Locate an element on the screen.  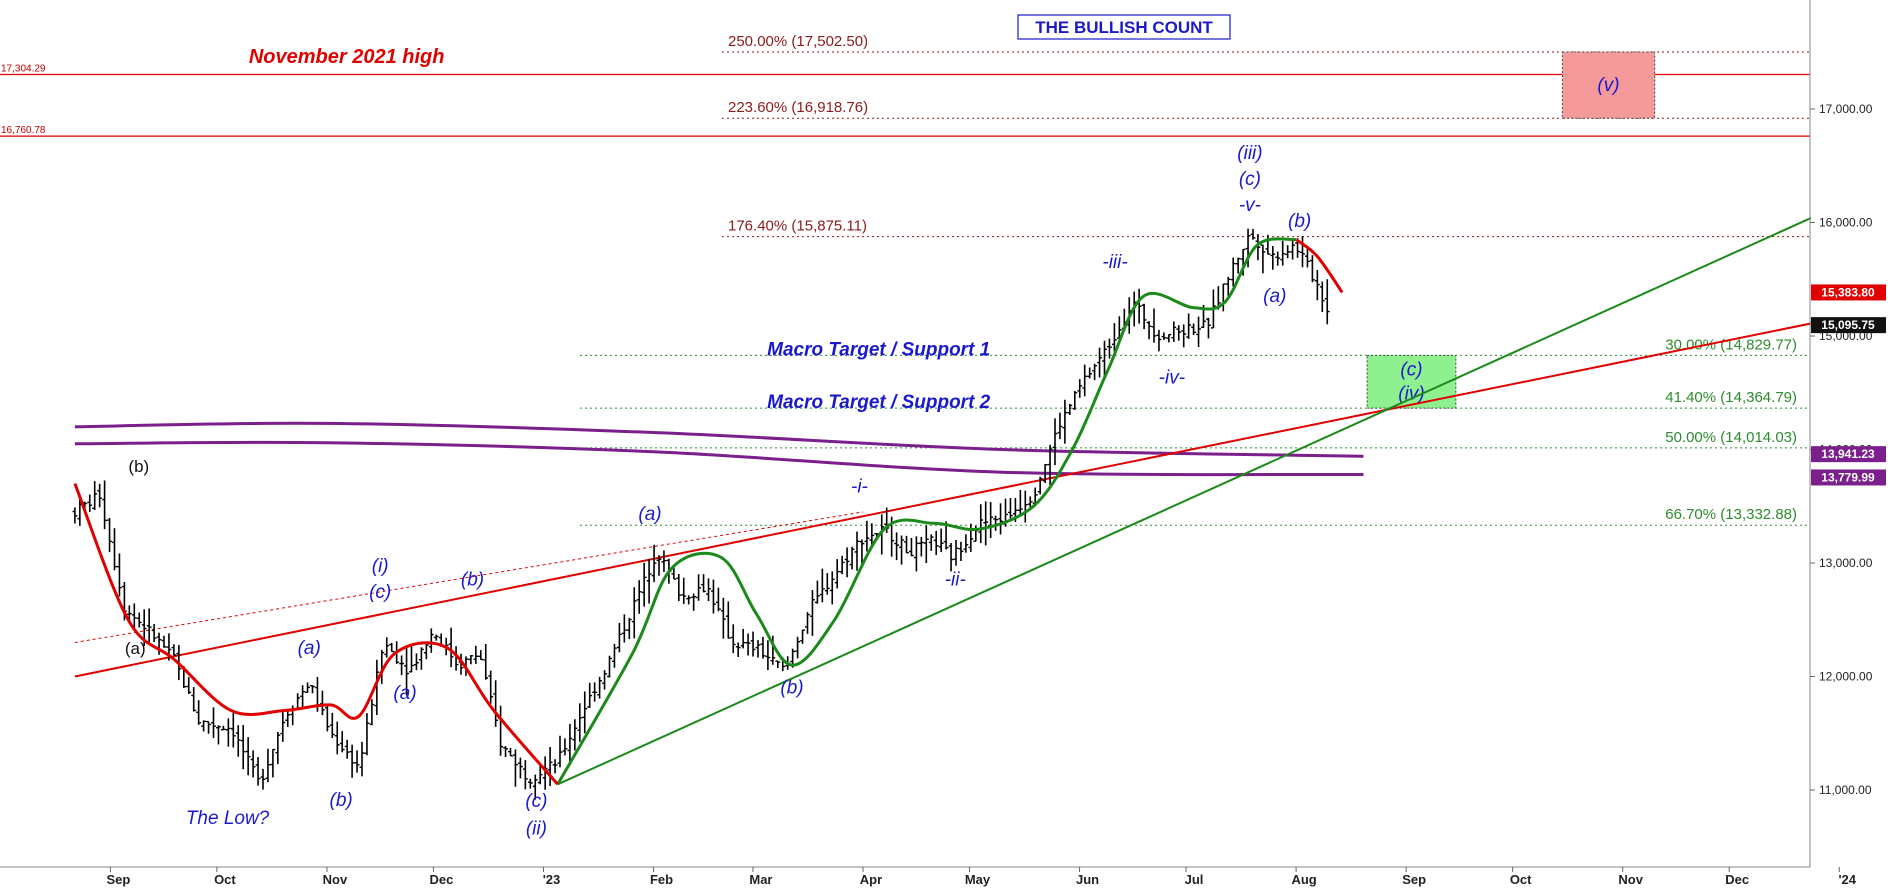
chart-annotation: -i- is located at coordinates (859, 487).